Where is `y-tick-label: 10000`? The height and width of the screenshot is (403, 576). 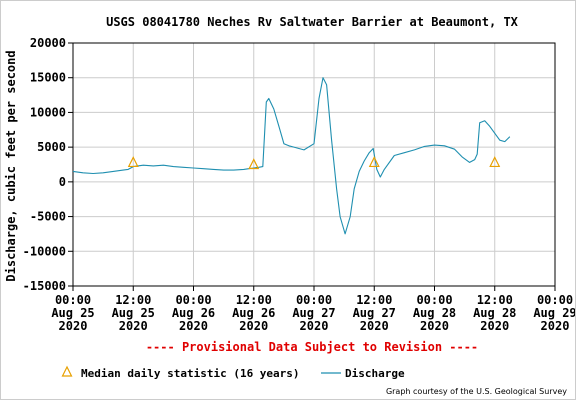 y-tick-label: 10000 is located at coordinates (48, 112).